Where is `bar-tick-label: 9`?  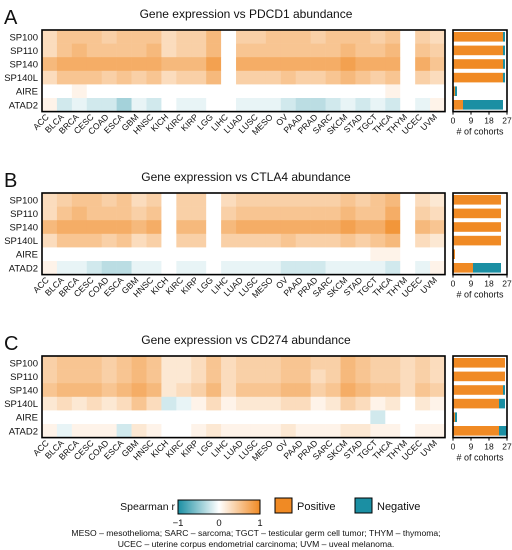 bar-tick-label: 9 is located at coordinates (471, 284).